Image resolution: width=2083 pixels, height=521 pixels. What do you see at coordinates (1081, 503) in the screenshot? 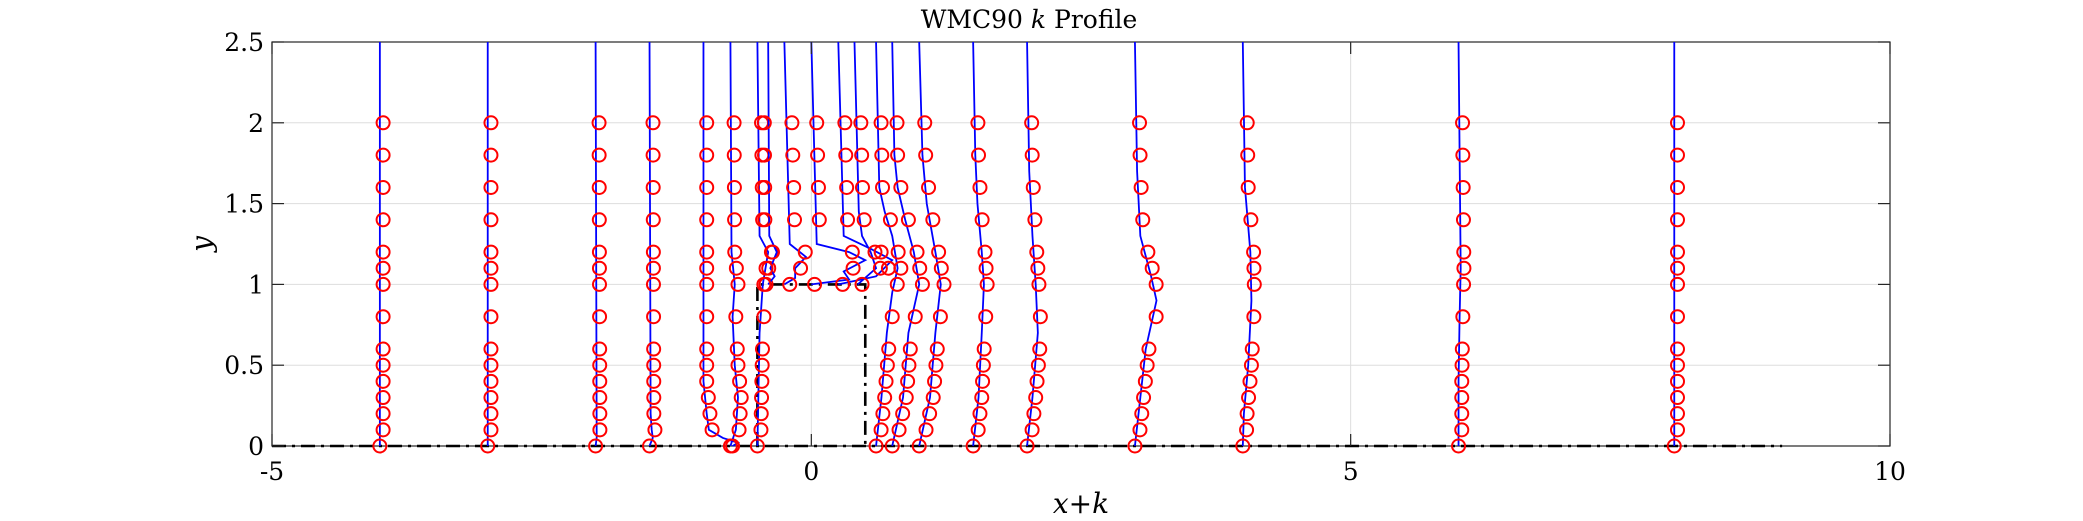
I see `x-axis-label: x+k` at bounding box center [1081, 503].